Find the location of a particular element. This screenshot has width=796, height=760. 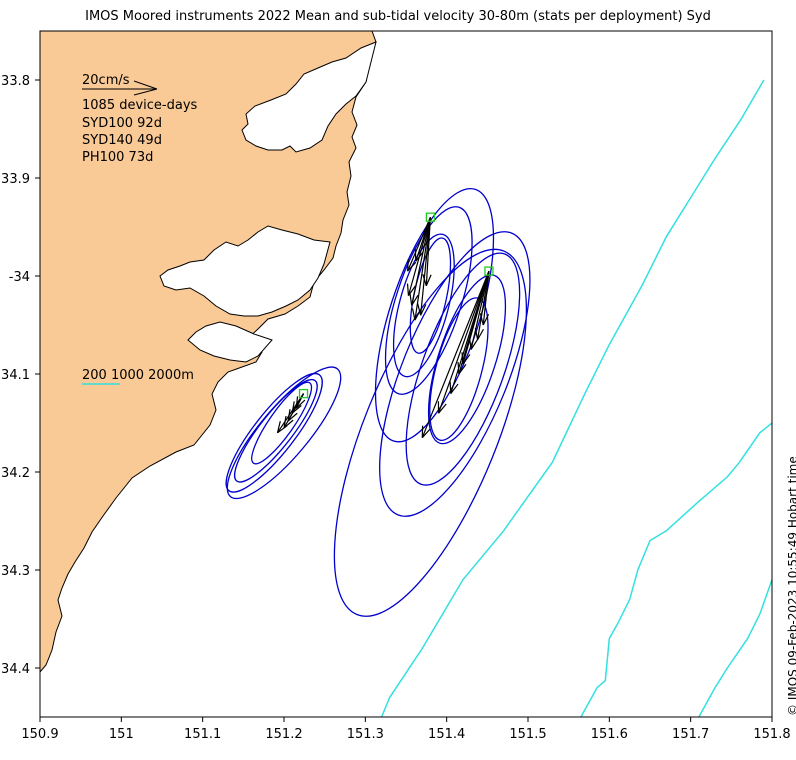

isobath-1000m is located at coordinates (676, 569).